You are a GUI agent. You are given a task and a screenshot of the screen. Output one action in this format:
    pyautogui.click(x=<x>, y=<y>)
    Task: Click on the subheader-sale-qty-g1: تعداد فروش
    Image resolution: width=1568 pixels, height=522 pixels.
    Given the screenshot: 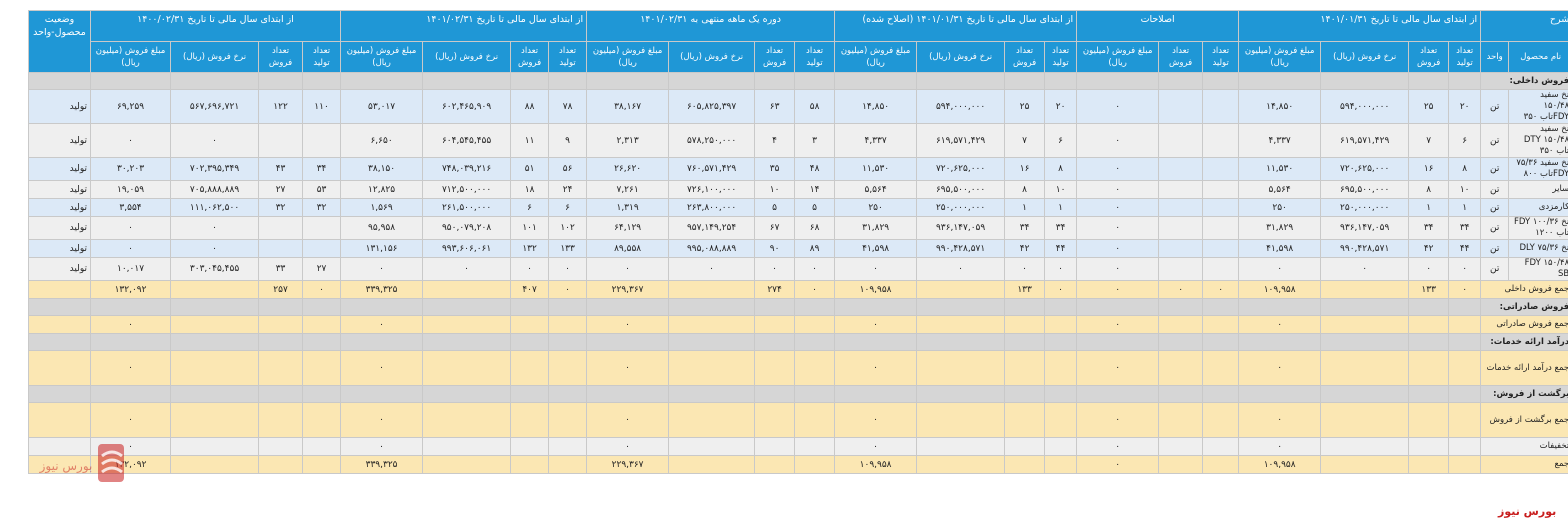 What is the action you would take?
    pyautogui.click(x=1429, y=57)
    